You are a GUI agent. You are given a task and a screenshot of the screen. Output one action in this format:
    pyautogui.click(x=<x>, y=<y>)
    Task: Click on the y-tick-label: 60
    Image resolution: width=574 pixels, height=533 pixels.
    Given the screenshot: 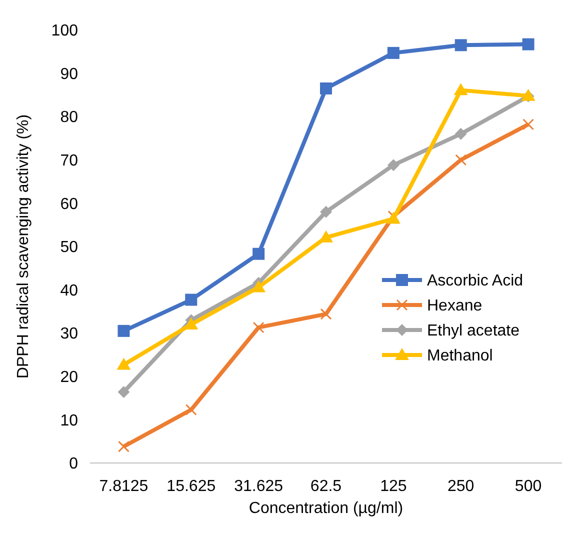 What is the action you would take?
    pyautogui.click(x=69, y=204)
    